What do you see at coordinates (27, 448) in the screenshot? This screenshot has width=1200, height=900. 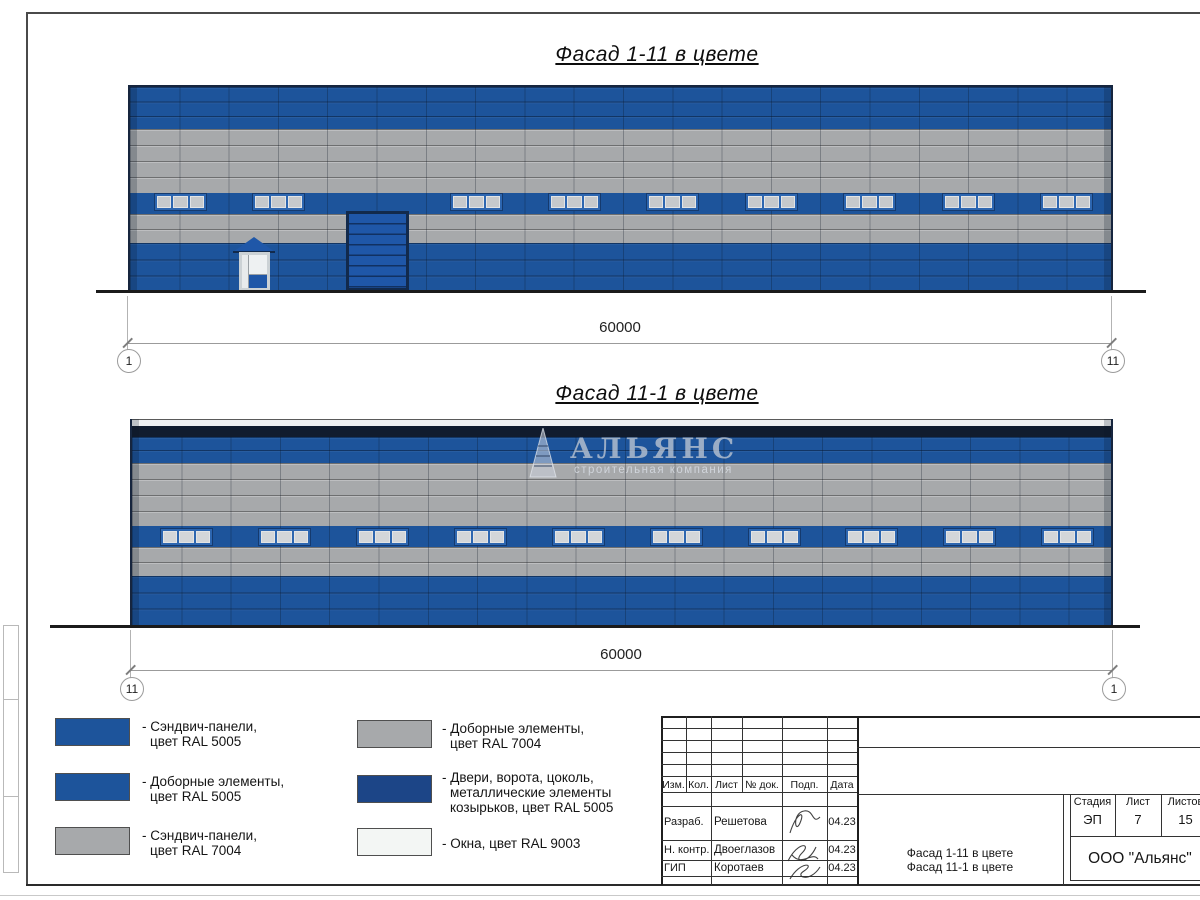 I see `frame-left` at bounding box center [27, 448].